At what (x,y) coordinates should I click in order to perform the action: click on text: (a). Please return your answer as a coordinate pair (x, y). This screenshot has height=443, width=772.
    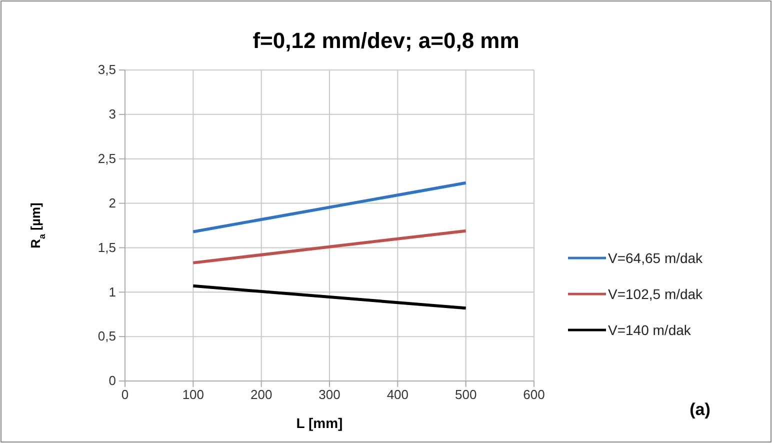
    Looking at the image, I should click on (700, 409).